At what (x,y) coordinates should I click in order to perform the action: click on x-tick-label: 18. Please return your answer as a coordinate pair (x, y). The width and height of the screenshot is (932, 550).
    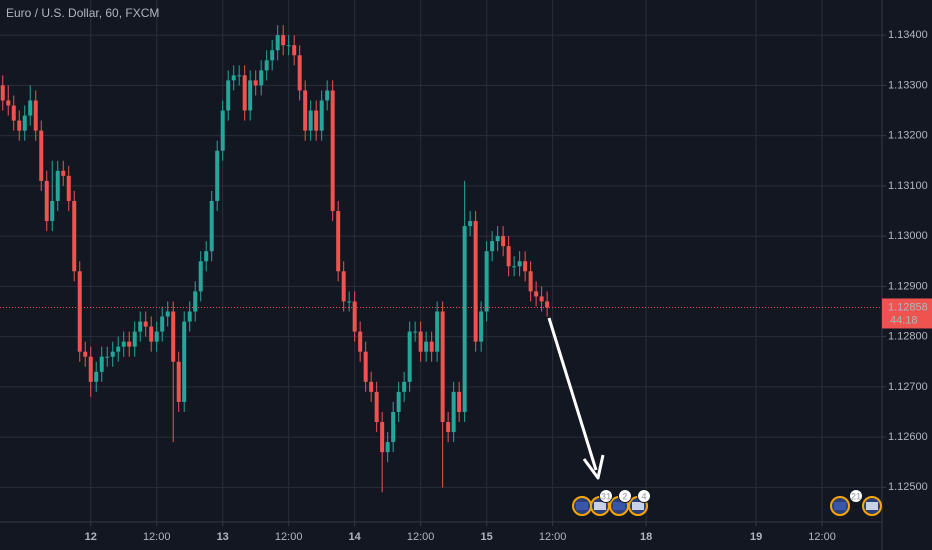
    Looking at the image, I should click on (646, 537).